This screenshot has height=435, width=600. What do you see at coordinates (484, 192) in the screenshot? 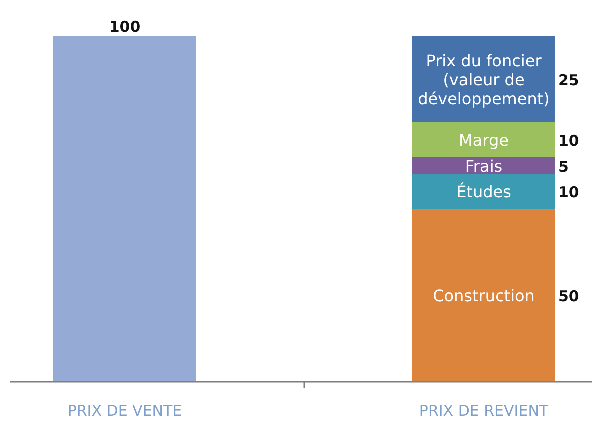
I see `series-label: Études` at bounding box center [484, 192].